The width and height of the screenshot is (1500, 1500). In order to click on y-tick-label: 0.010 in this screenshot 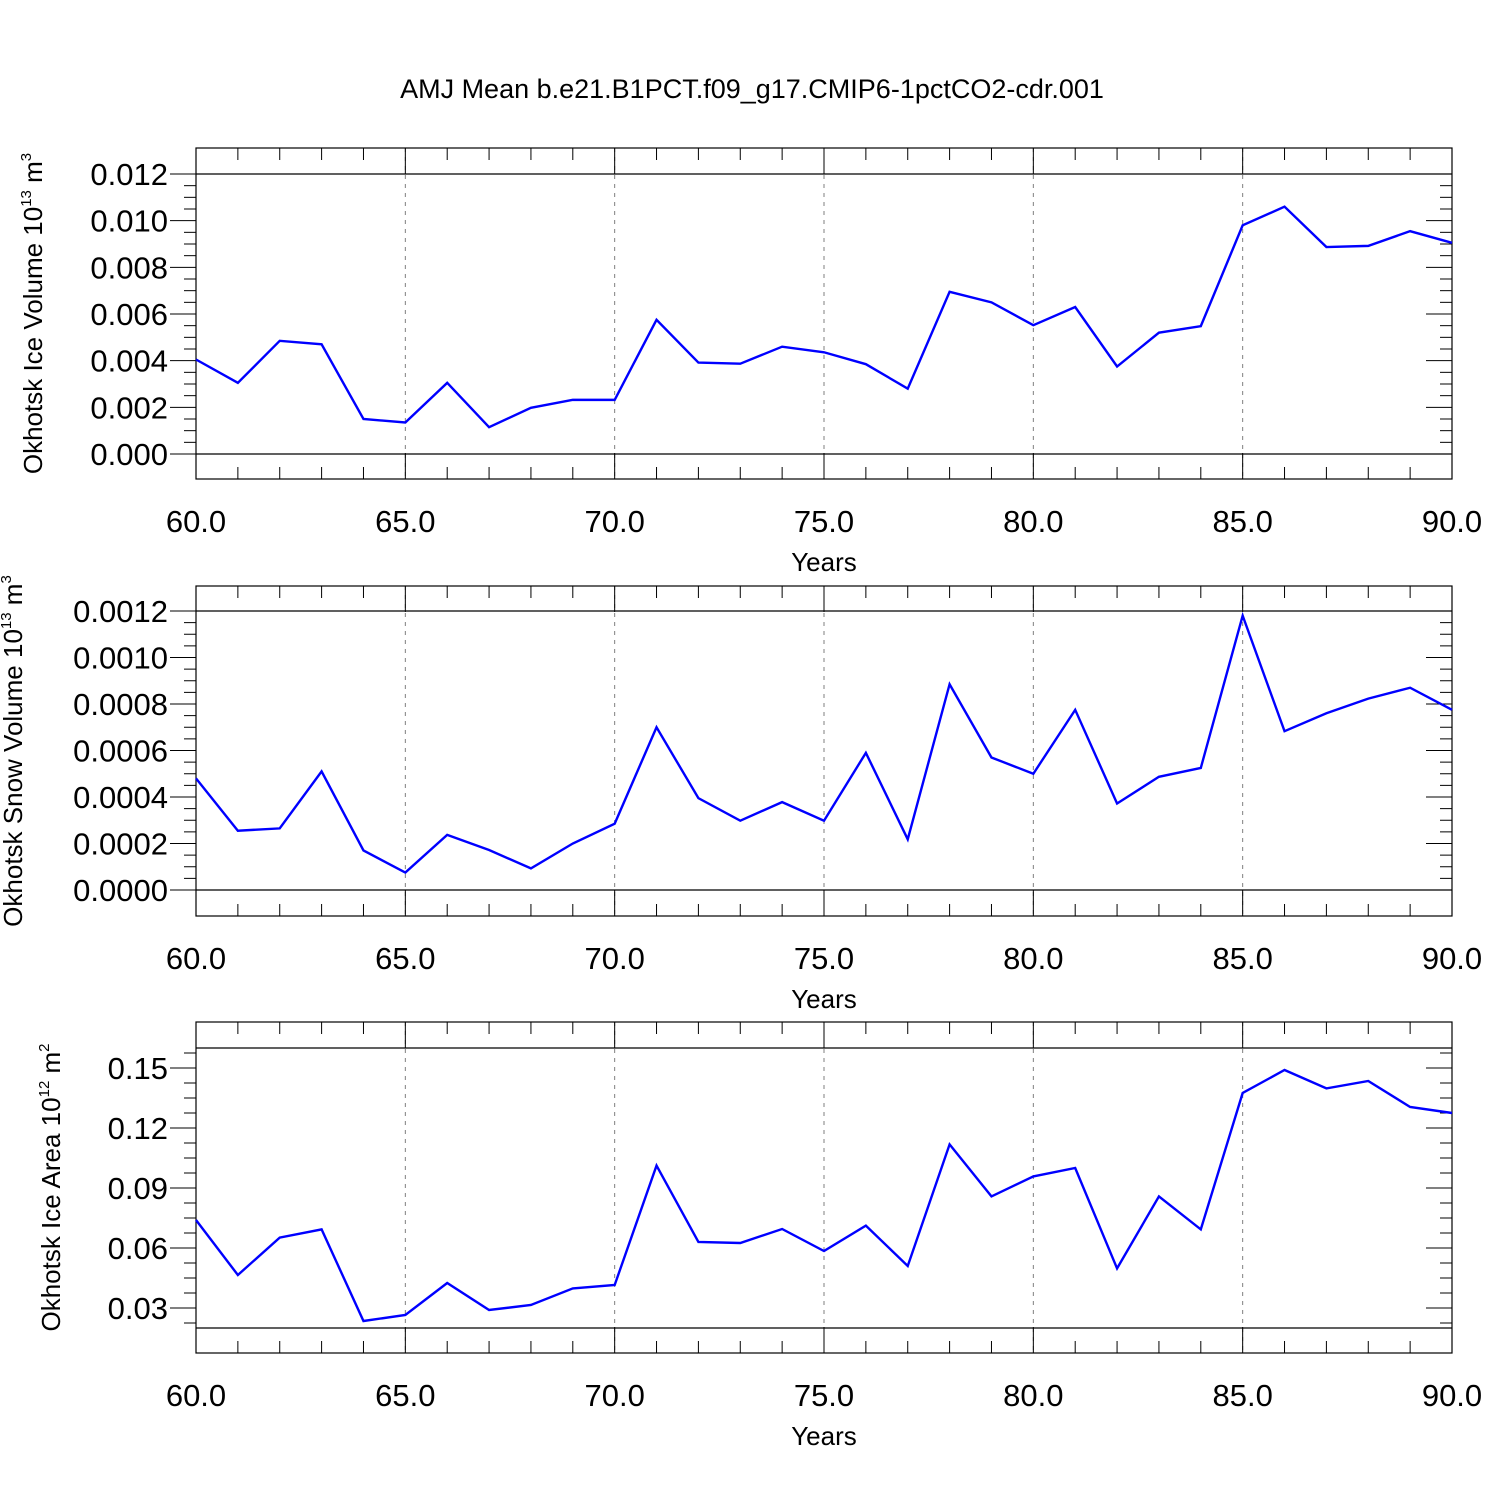, I will do `click(129, 221)`.